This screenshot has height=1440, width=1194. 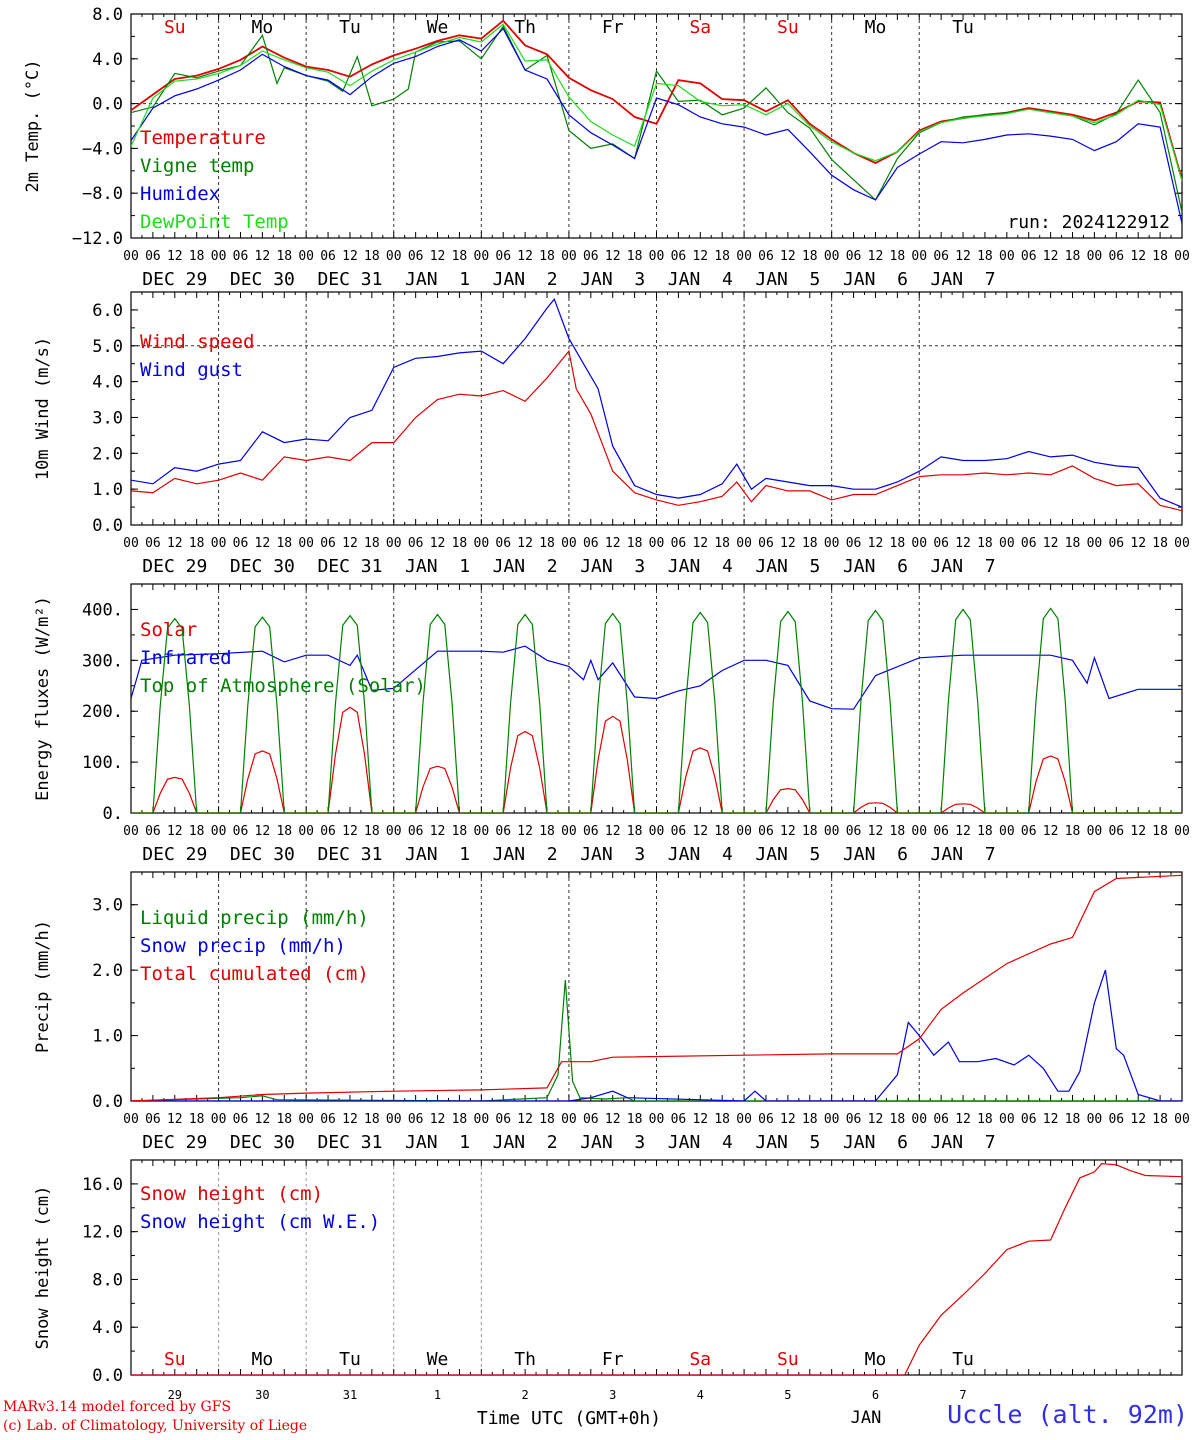 What do you see at coordinates (186, 658) in the screenshot?
I see `legend-entry: Infrared` at bounding box center [186, 658].